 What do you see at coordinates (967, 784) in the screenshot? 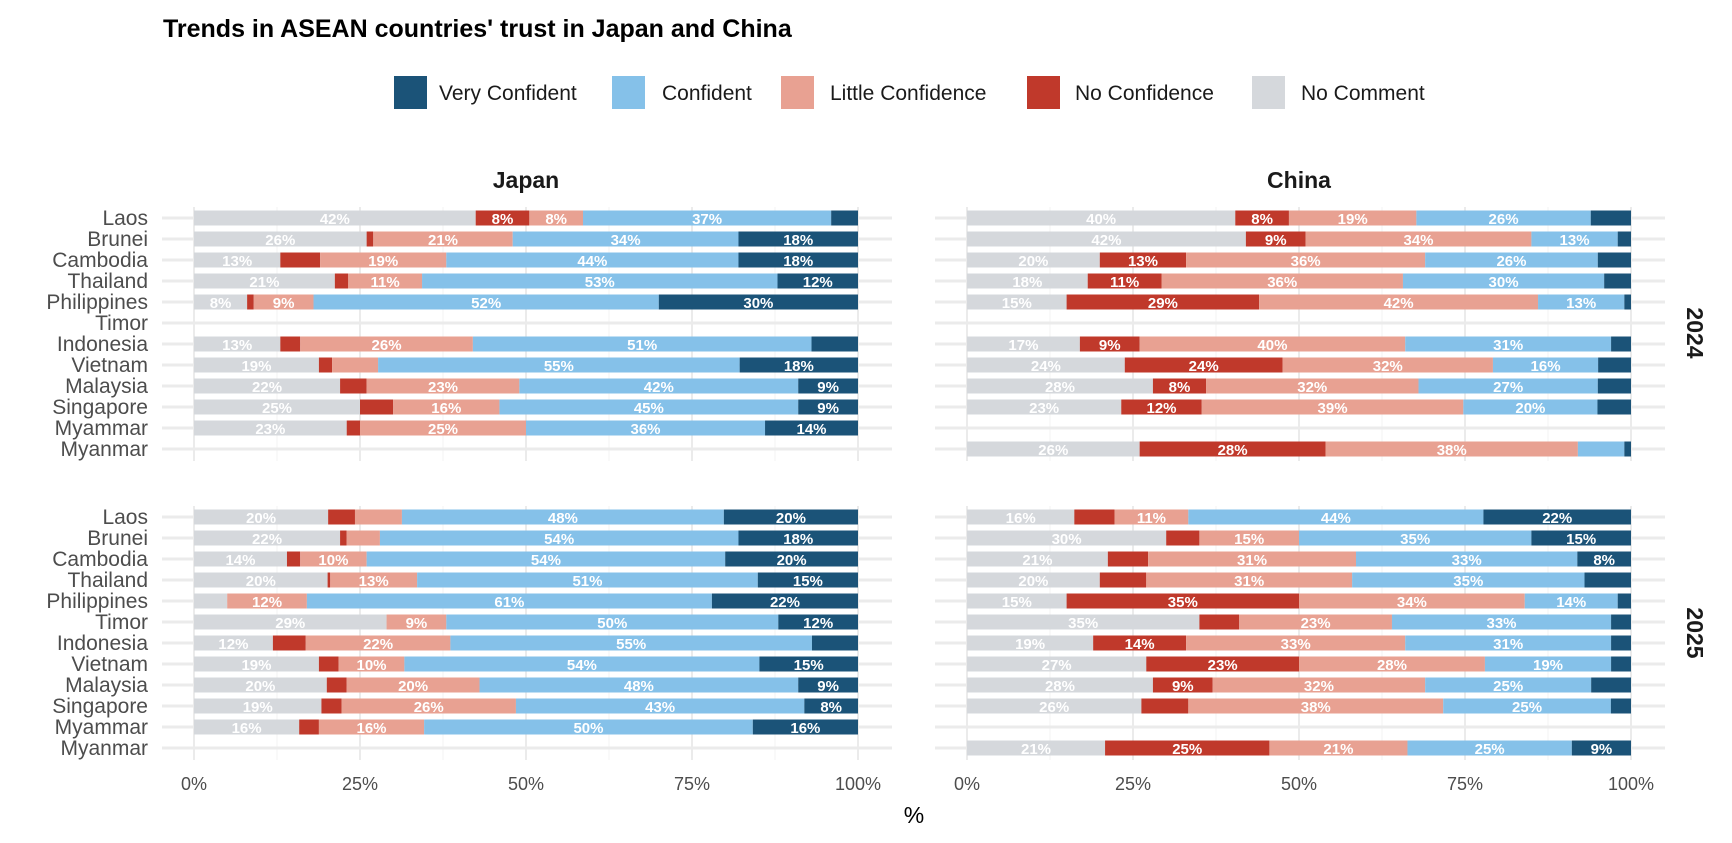
I see `x-tick-label: 0%` at bounding box center [967, 784].